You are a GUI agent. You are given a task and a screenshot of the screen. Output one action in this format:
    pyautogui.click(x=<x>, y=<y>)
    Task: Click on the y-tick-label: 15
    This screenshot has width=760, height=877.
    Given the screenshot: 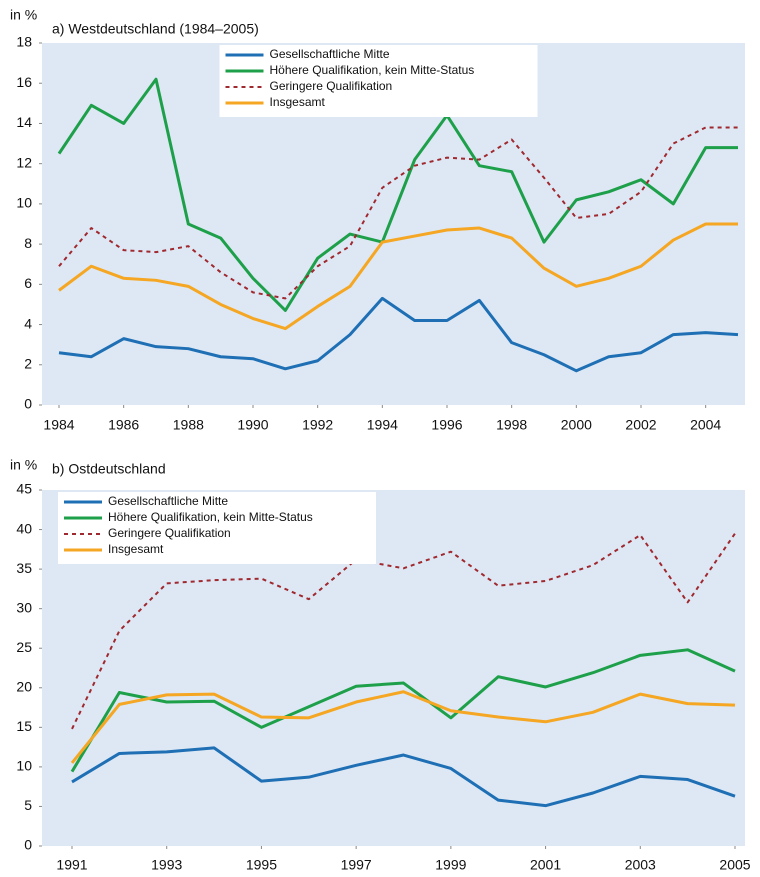 What is the action you would take?
    pyautogui.click(x=24, y=726)
    